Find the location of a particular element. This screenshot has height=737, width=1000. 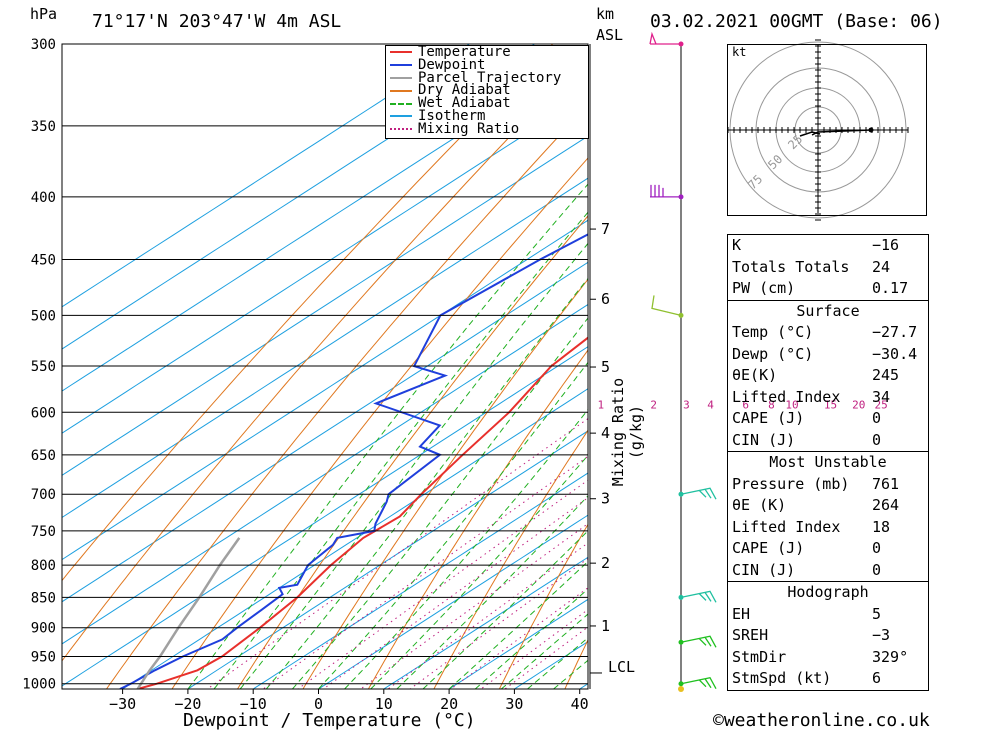

index-value: 0.17 is located at coordinates (898, 289).